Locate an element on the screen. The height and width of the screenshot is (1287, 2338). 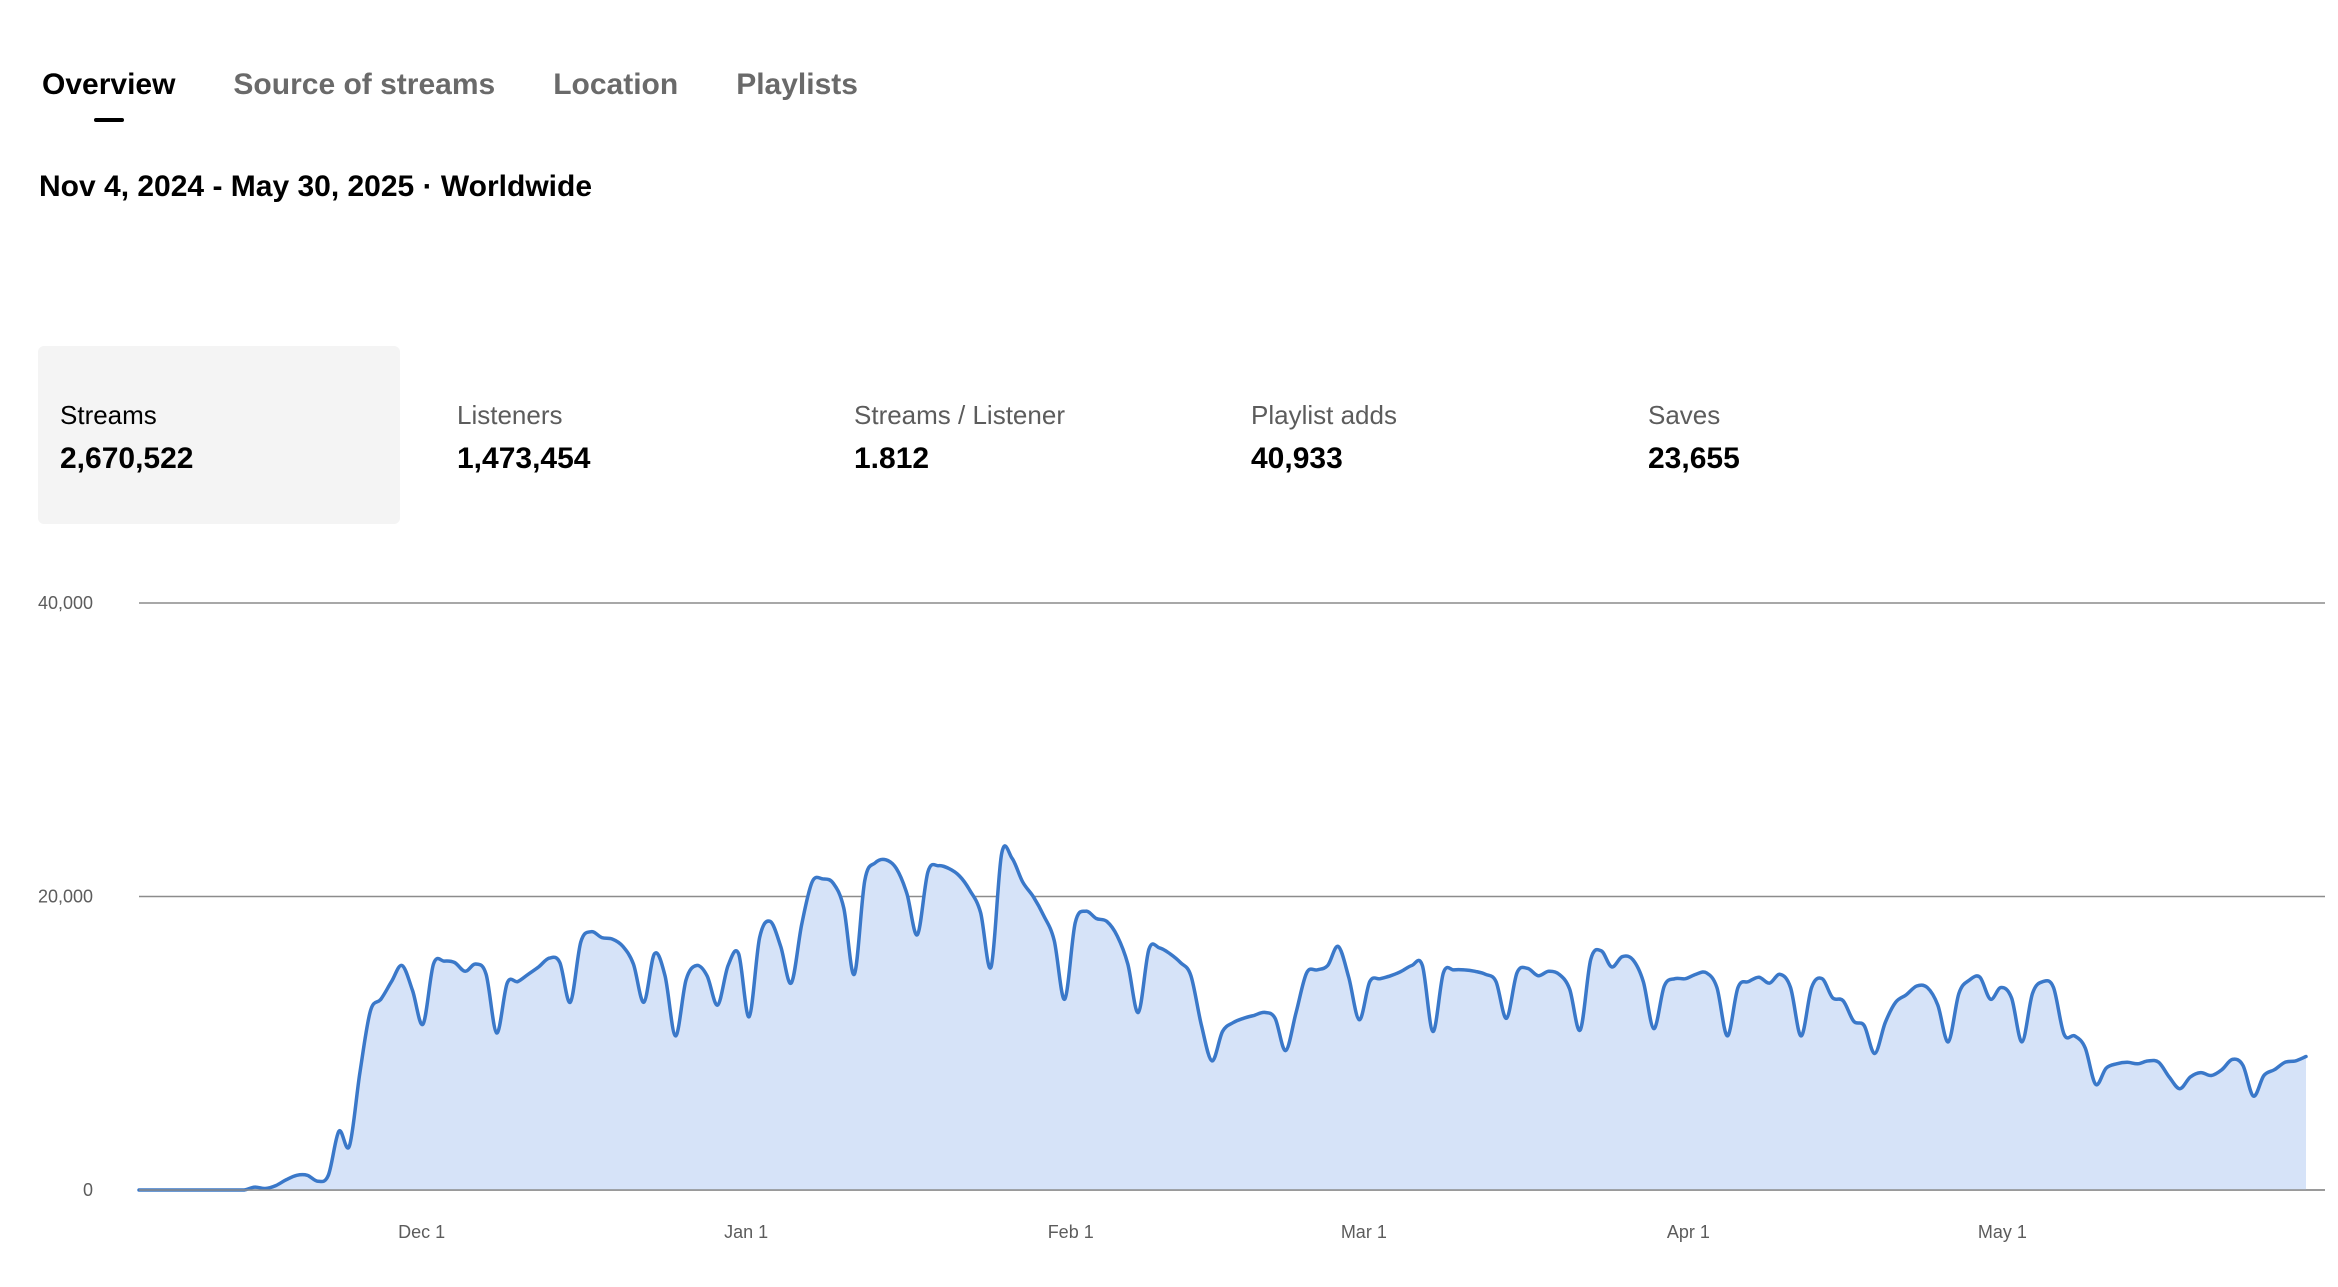
metric-label: Streams / Listener is located at coordinates (959, 415).